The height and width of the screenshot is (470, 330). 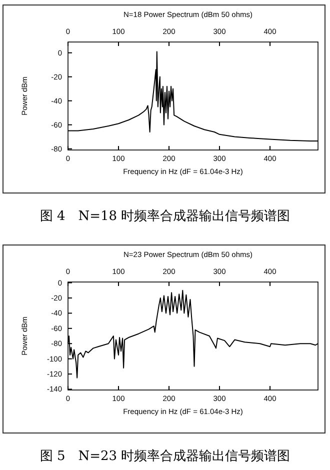 I want to click on caption: 图 5 N=23 时频率合成器输出信号频谱图, so click(x=165, y=456).